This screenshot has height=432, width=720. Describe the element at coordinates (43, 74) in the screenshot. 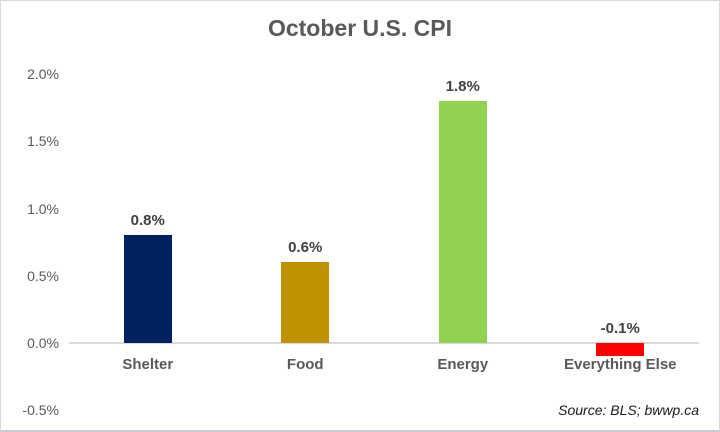

I see `y-axis-tick-label: 2.0%` at that location.